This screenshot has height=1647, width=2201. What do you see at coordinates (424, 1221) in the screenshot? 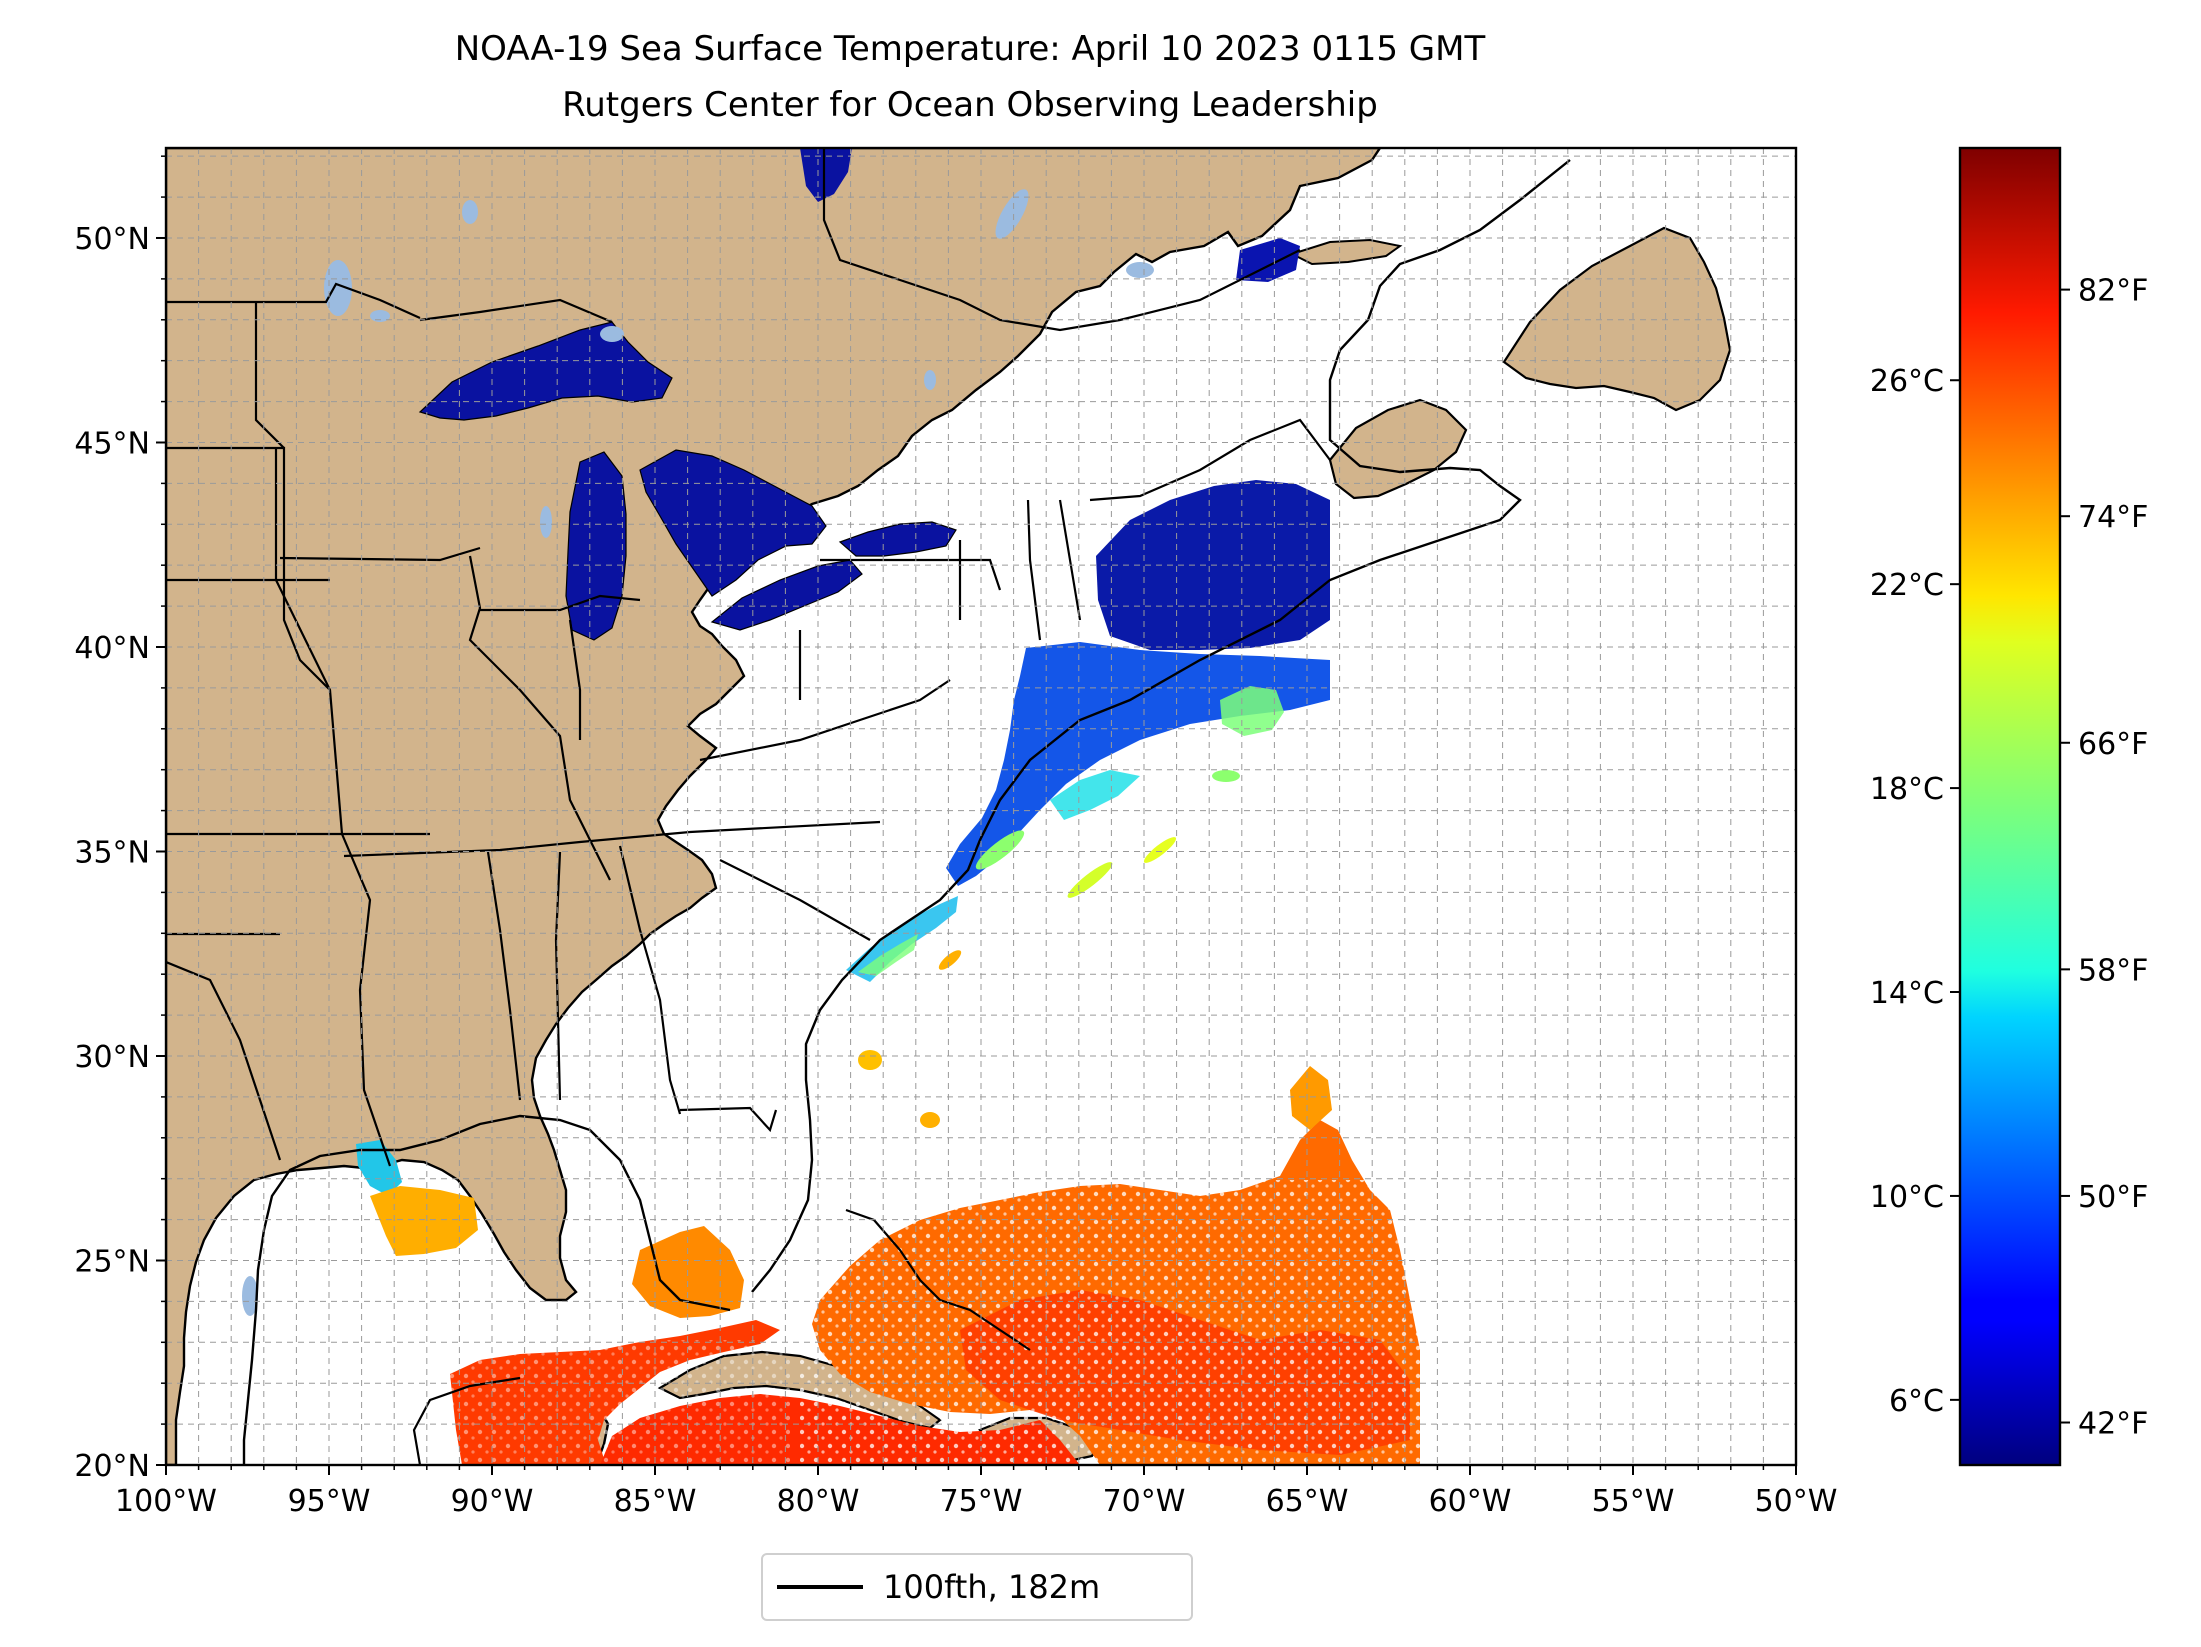
I see `sst-gulf-texas-warm` at bounding box center [424, 1221].